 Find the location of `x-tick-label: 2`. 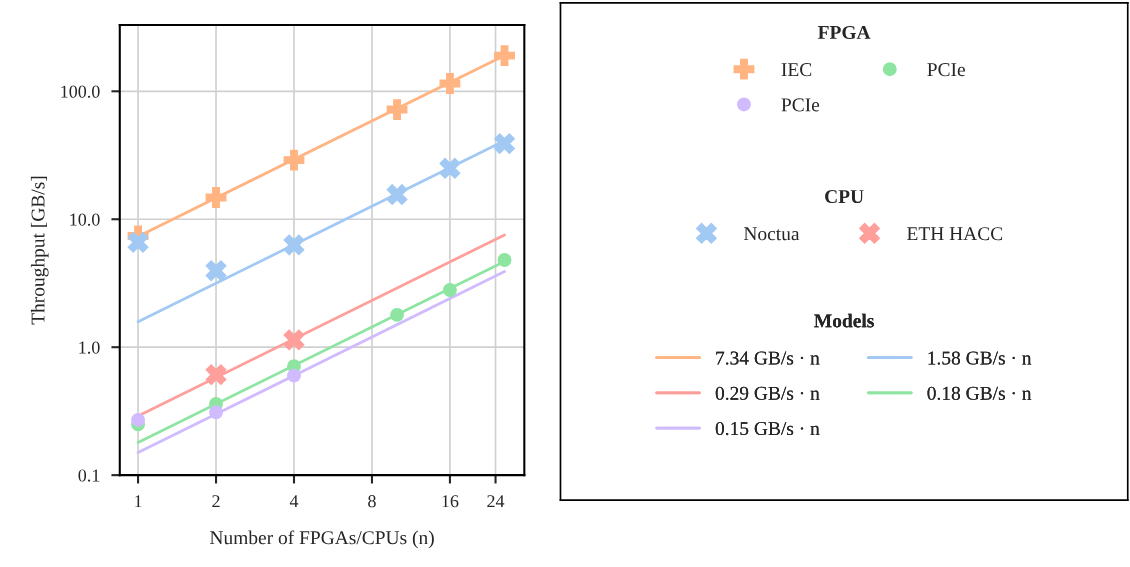

x-tick-label: 2 is located at coordinates (216, 501).